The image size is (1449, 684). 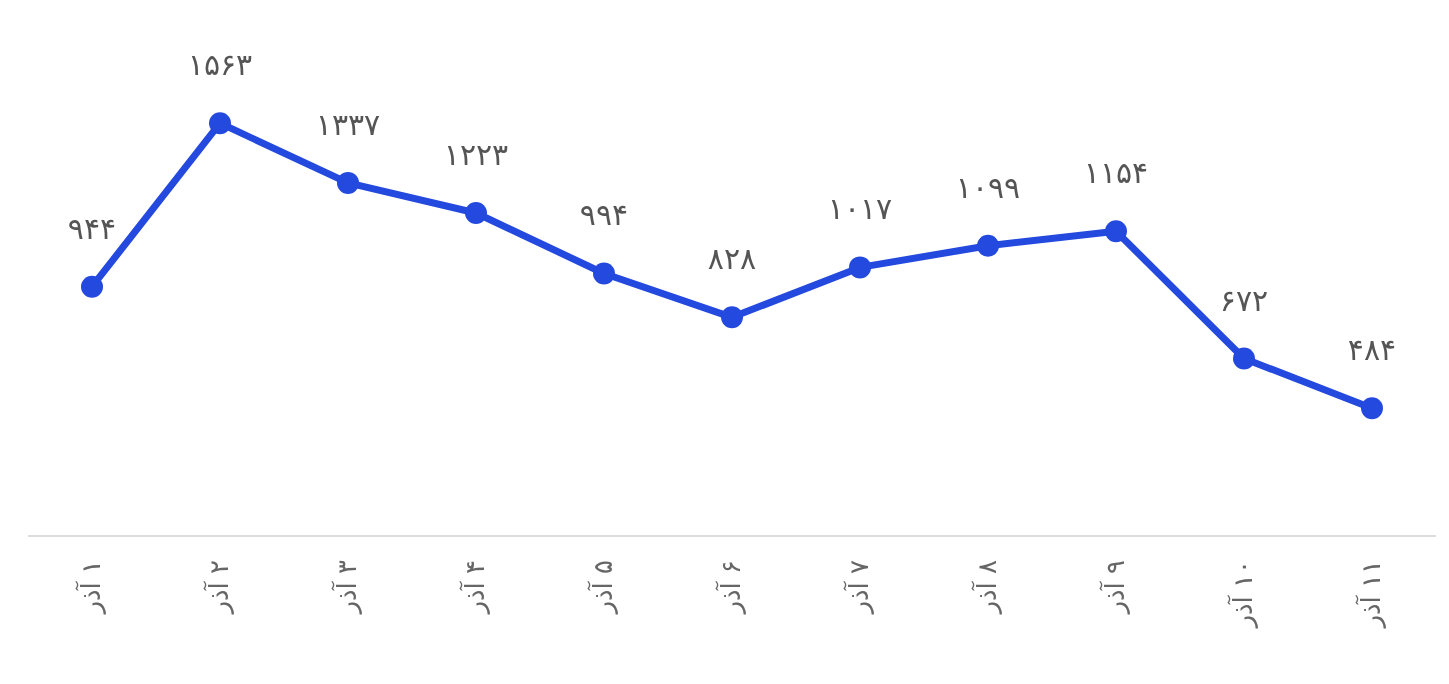 What do you see at coordinates (348, 124) in the screenshot?
I see `data-label: ۱۳۳۷` at bounding box center [348, 124].